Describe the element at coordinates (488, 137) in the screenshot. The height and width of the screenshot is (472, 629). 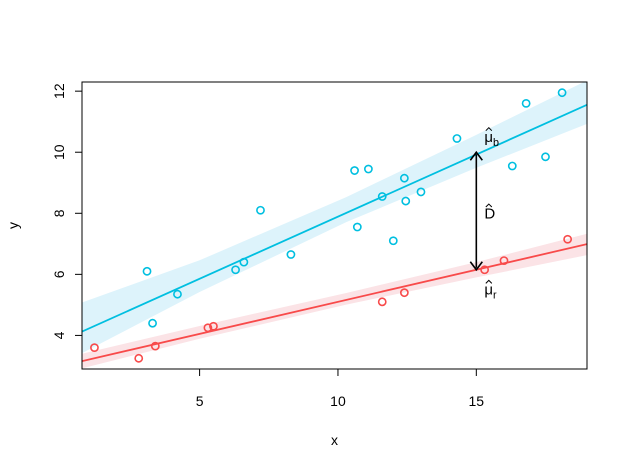
I see `mu-b-label-base: μ` at that location.